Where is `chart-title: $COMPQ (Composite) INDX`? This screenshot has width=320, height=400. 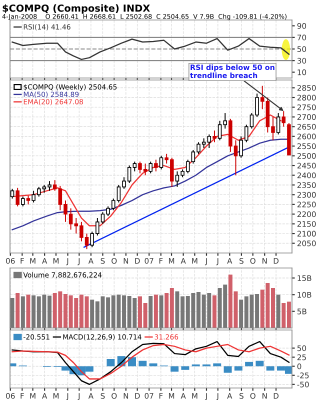
chart-title: $COMPQ (Composite) INDX is located at coordinates (76, 9).